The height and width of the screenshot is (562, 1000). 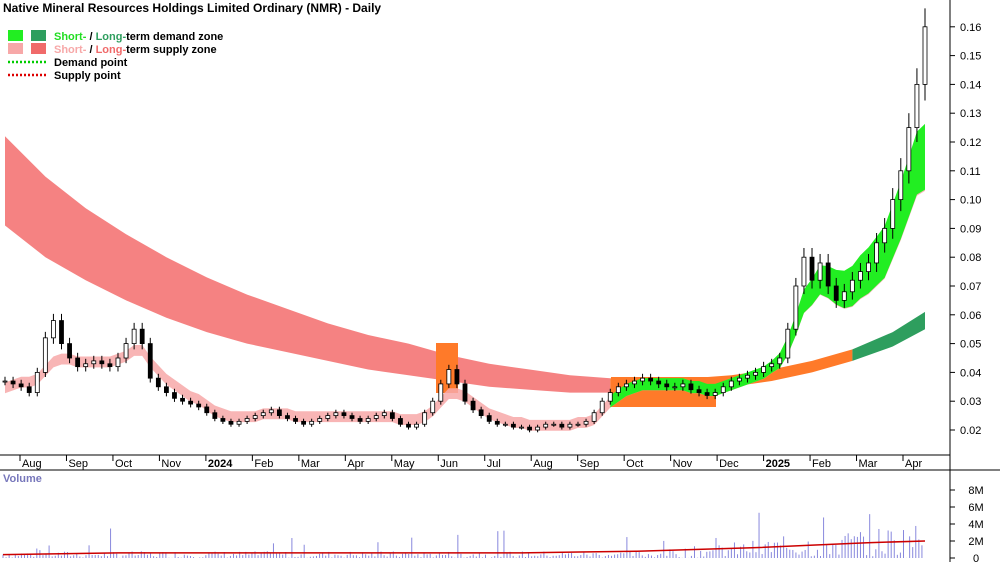 I want to click on time-tick-label: Aug, so click(x=543, y=464).